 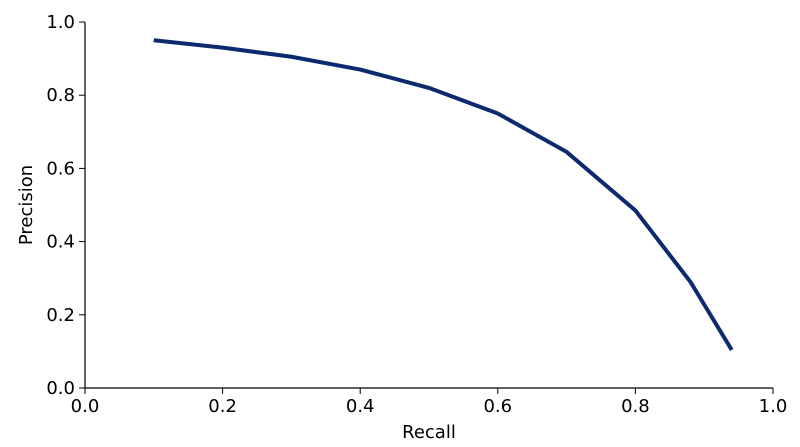 I want to click on x-tick-label: 1.0, so click(x=773, y=406).